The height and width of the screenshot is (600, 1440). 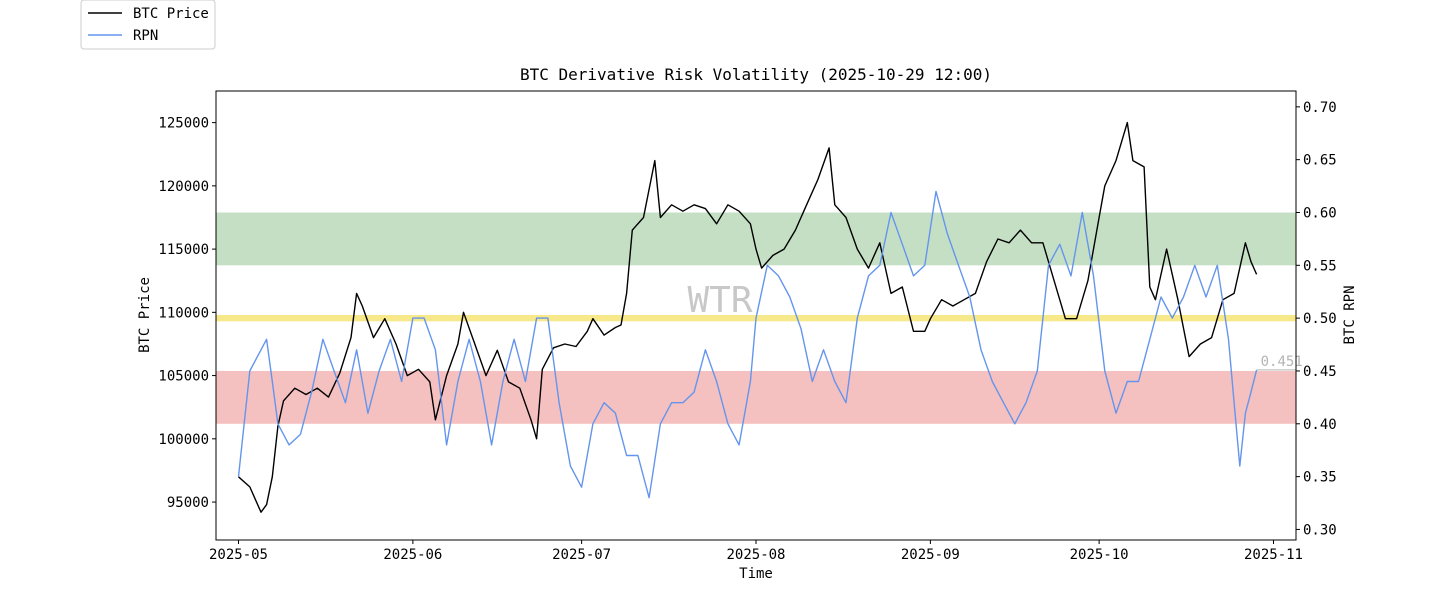 I want to click on y-axis-right-title: BTC RPN, so click(x=1350, y=314).